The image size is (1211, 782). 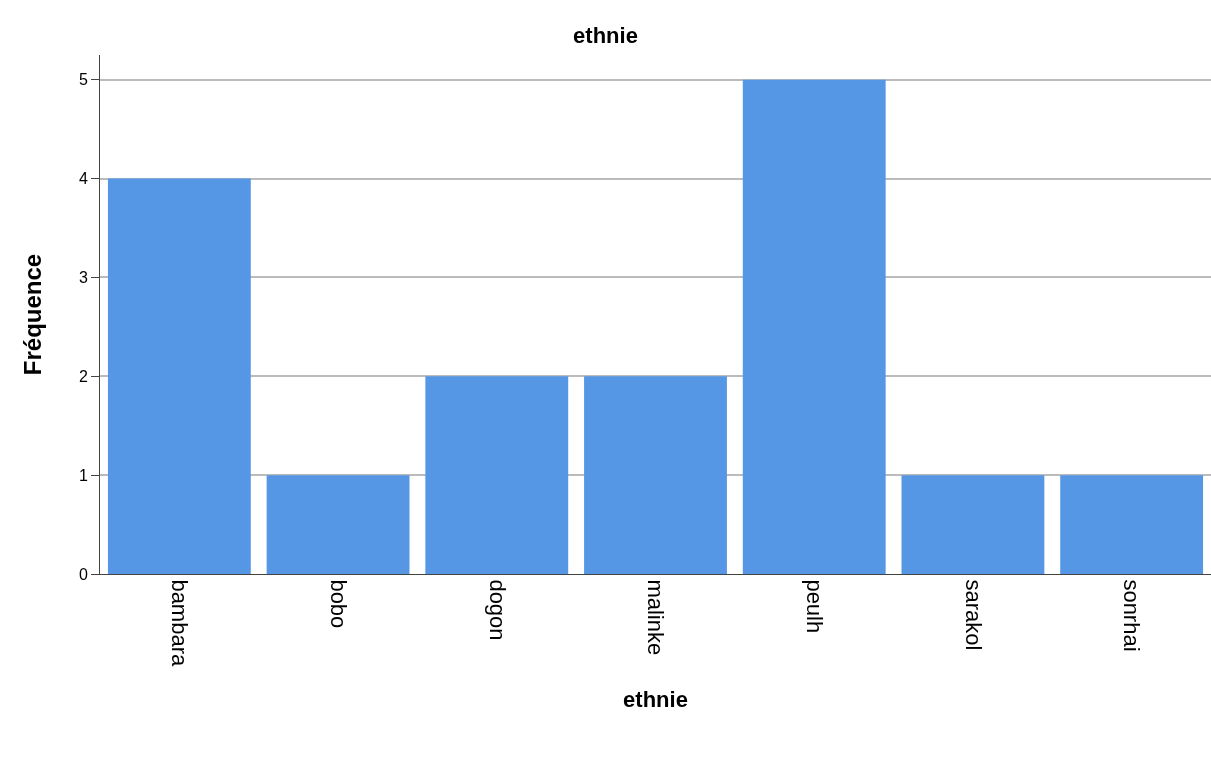 What do you see at coordinates (656, 617) in the screenshot?
I see `x-tick-label: malinke` at bounding box center [656, 617].